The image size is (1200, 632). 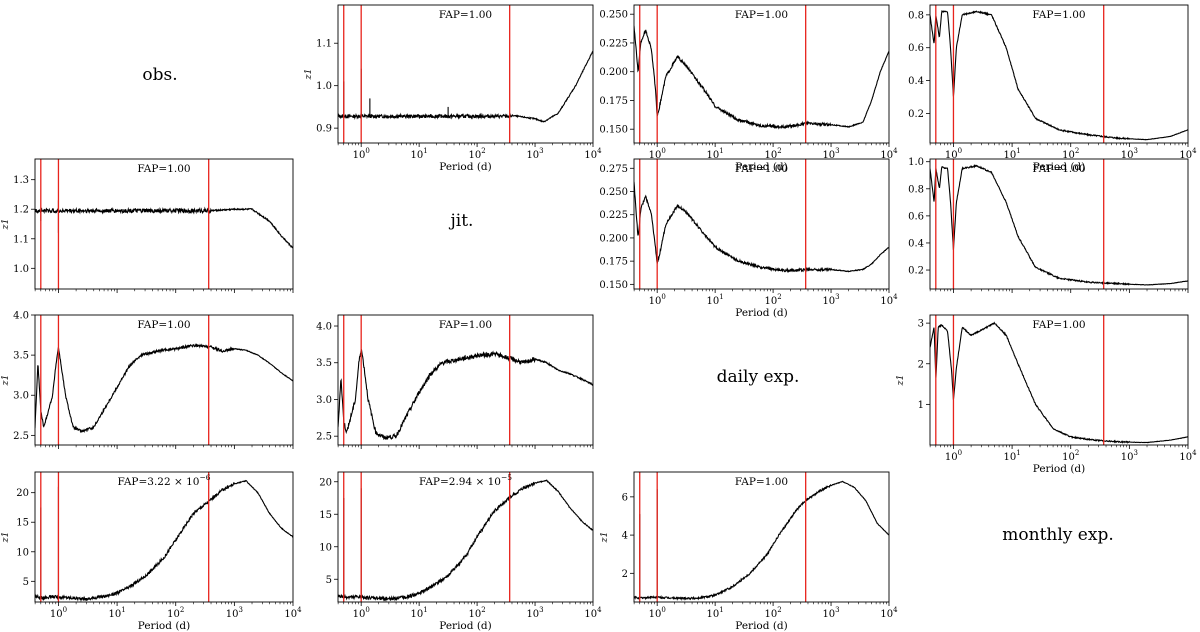 What do you see at coordinates (21, 356) in the screenshot?
I see `y-tick-label: 3.5` at bounding box center [21, 356].